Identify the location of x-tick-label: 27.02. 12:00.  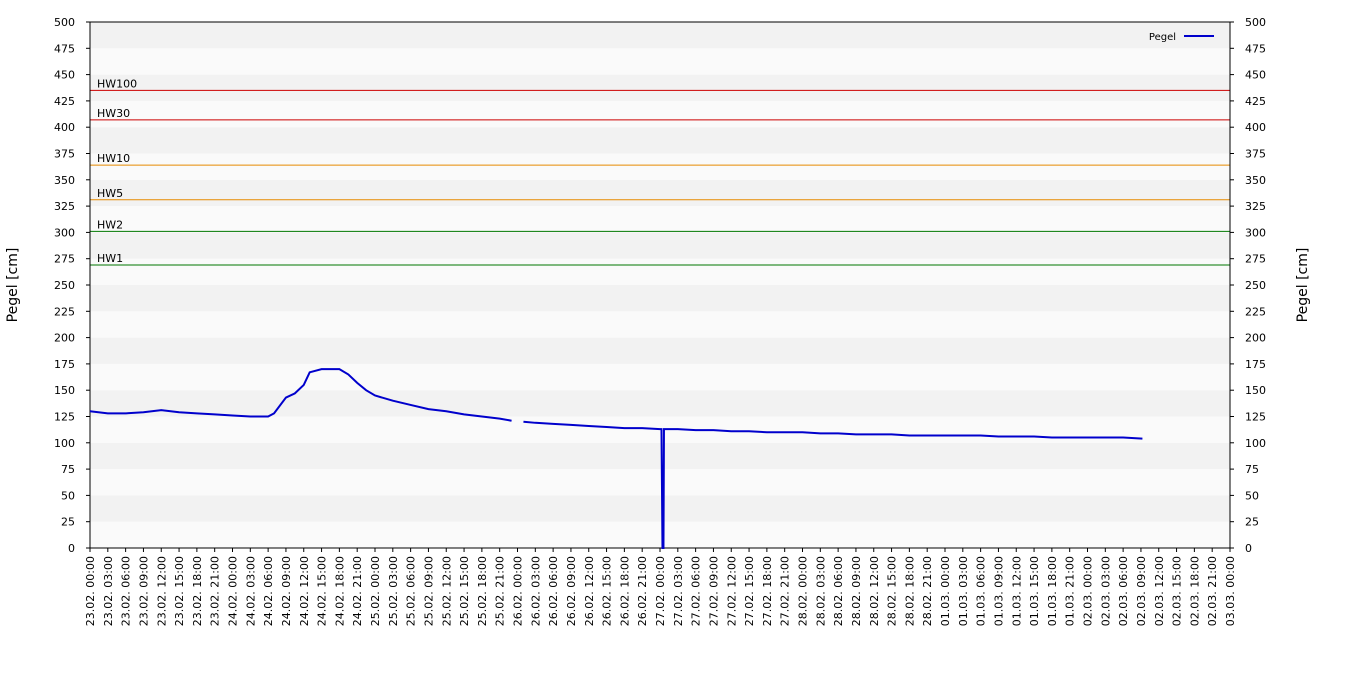
(731, 591).